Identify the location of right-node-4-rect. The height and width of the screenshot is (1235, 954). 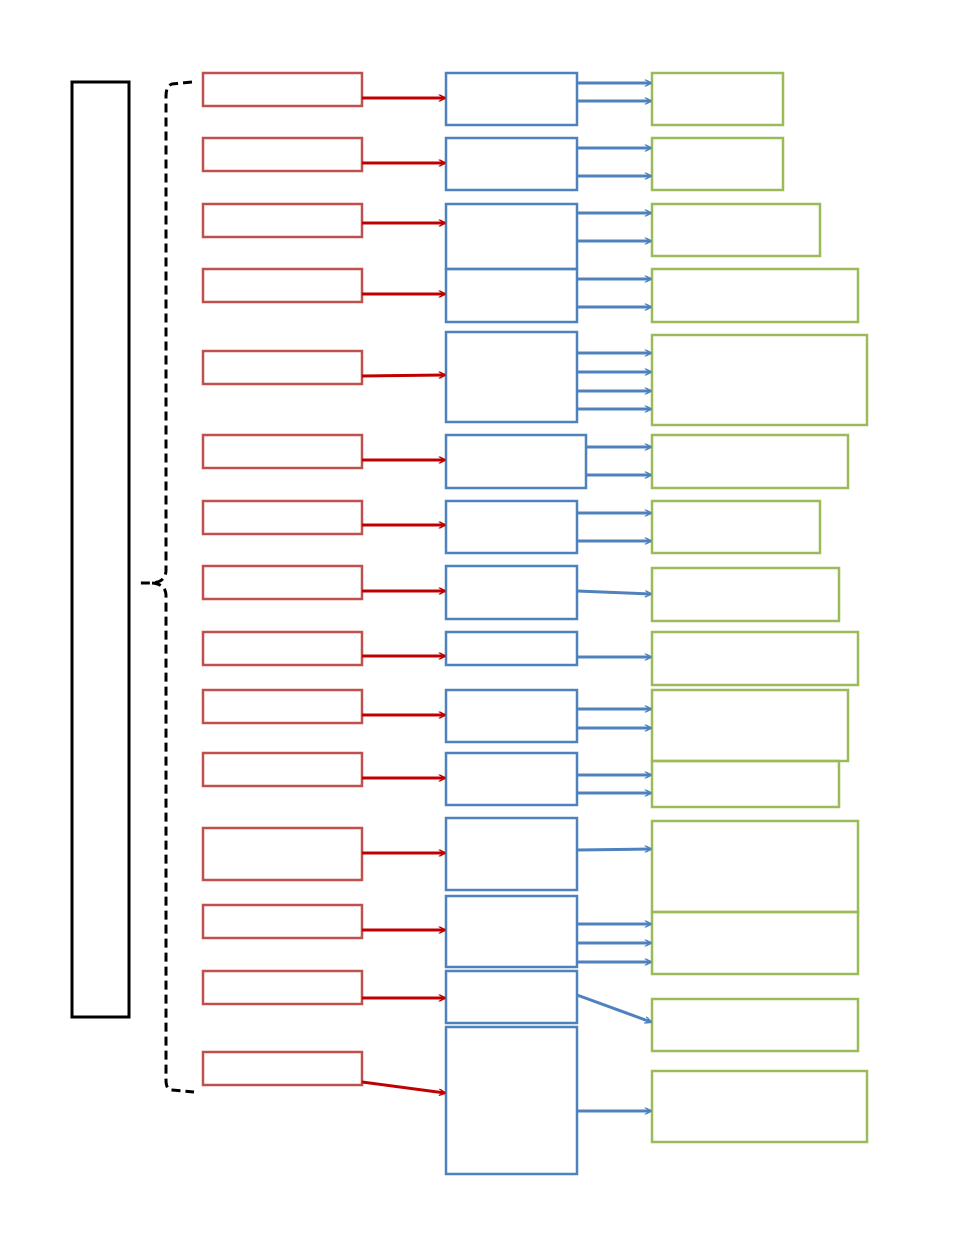
(755, 295).